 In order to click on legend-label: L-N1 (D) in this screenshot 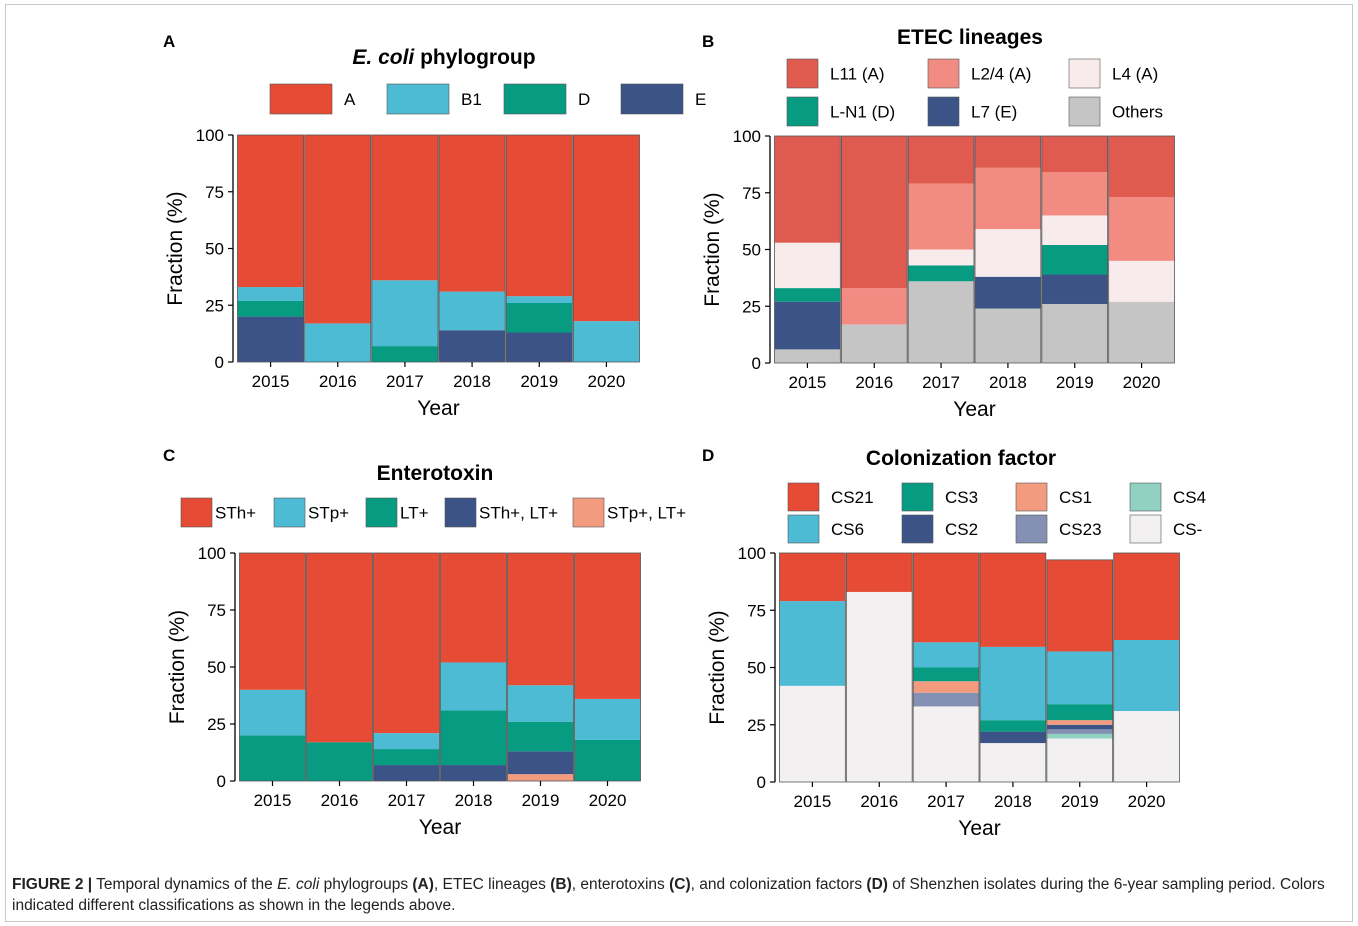, I will do `click(862, 112)`.